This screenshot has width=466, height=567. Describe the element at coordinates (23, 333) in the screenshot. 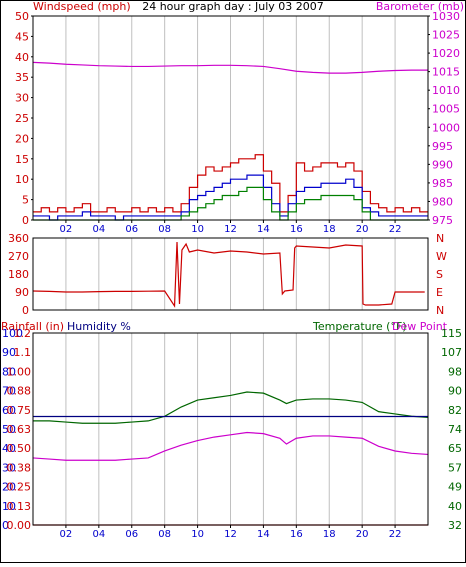

I see `rainfall-tick-label: 1.2` at that location.